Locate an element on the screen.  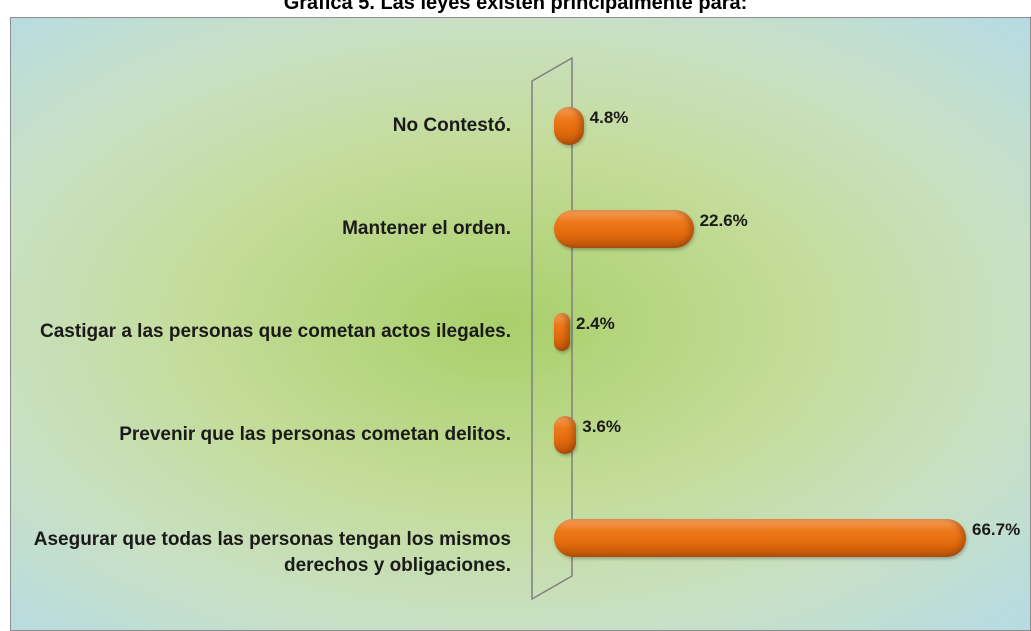
value-label: 2.4% is located at coordinates (595, 323).